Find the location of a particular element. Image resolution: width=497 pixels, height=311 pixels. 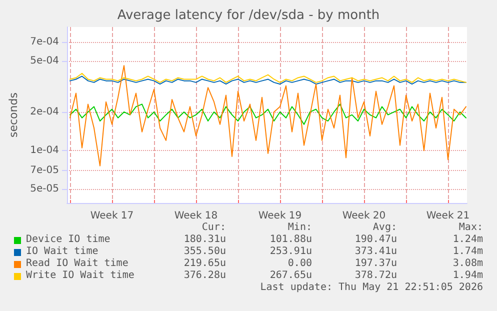

x-tick-label: Week 19 is located at coordinates (280, 216).